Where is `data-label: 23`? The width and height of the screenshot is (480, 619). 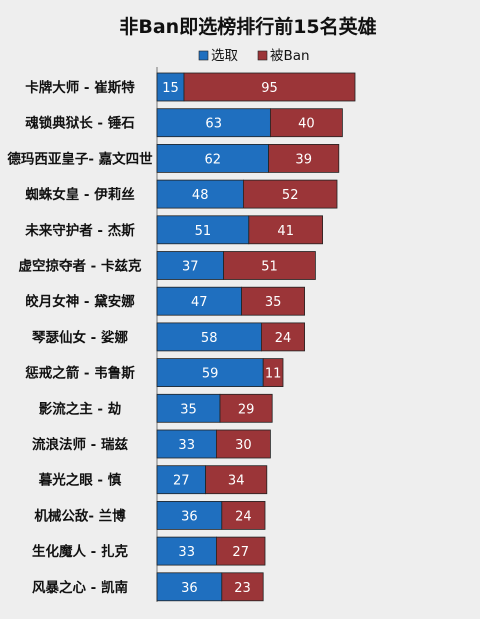
data-label: 23 is located at coordinates (242, 588).